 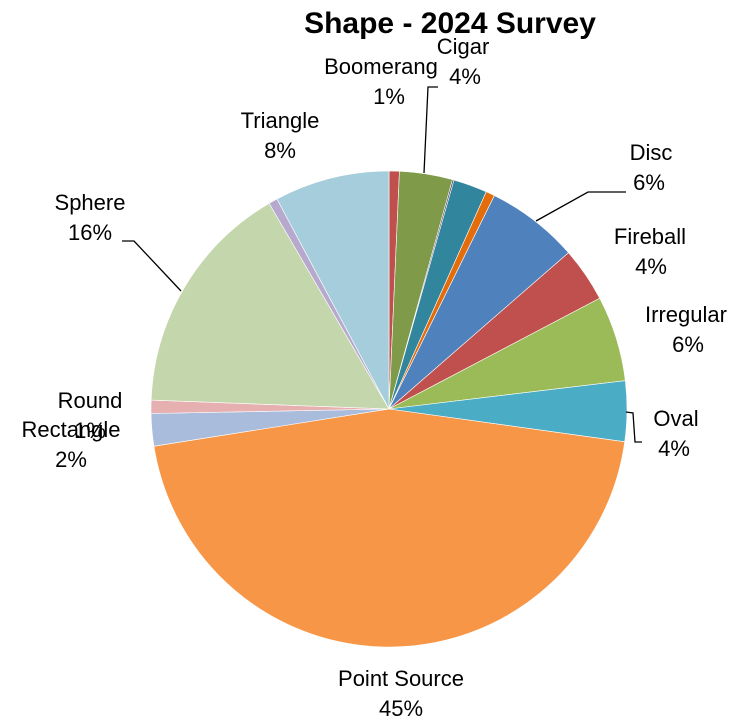 I want to click on leader-line-cigar, so click(x=430, y=130).